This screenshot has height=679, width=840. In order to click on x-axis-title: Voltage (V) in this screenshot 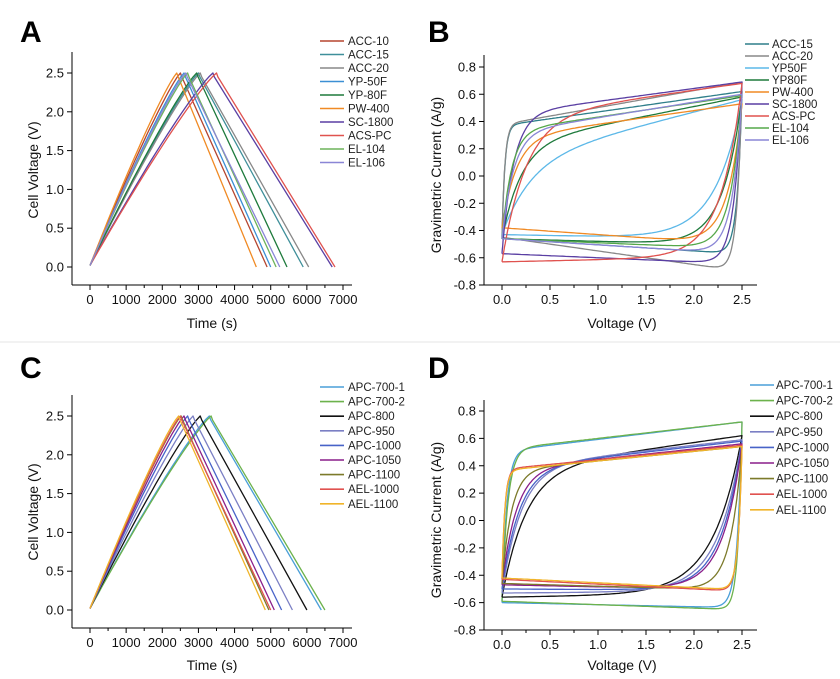, I will do `click(621, 323)`.